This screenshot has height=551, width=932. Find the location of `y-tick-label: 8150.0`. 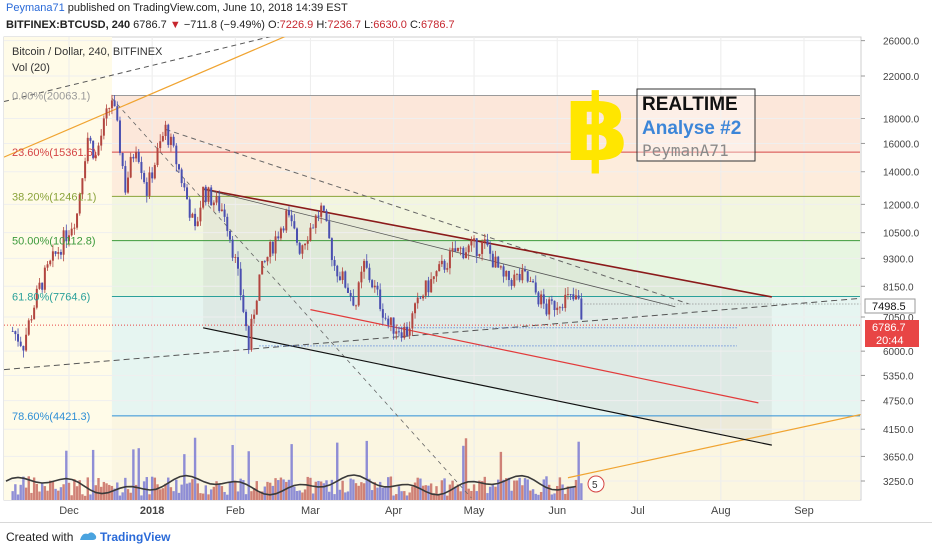

y-tick-label: 8150.0 is located at coordinates (898, 287).